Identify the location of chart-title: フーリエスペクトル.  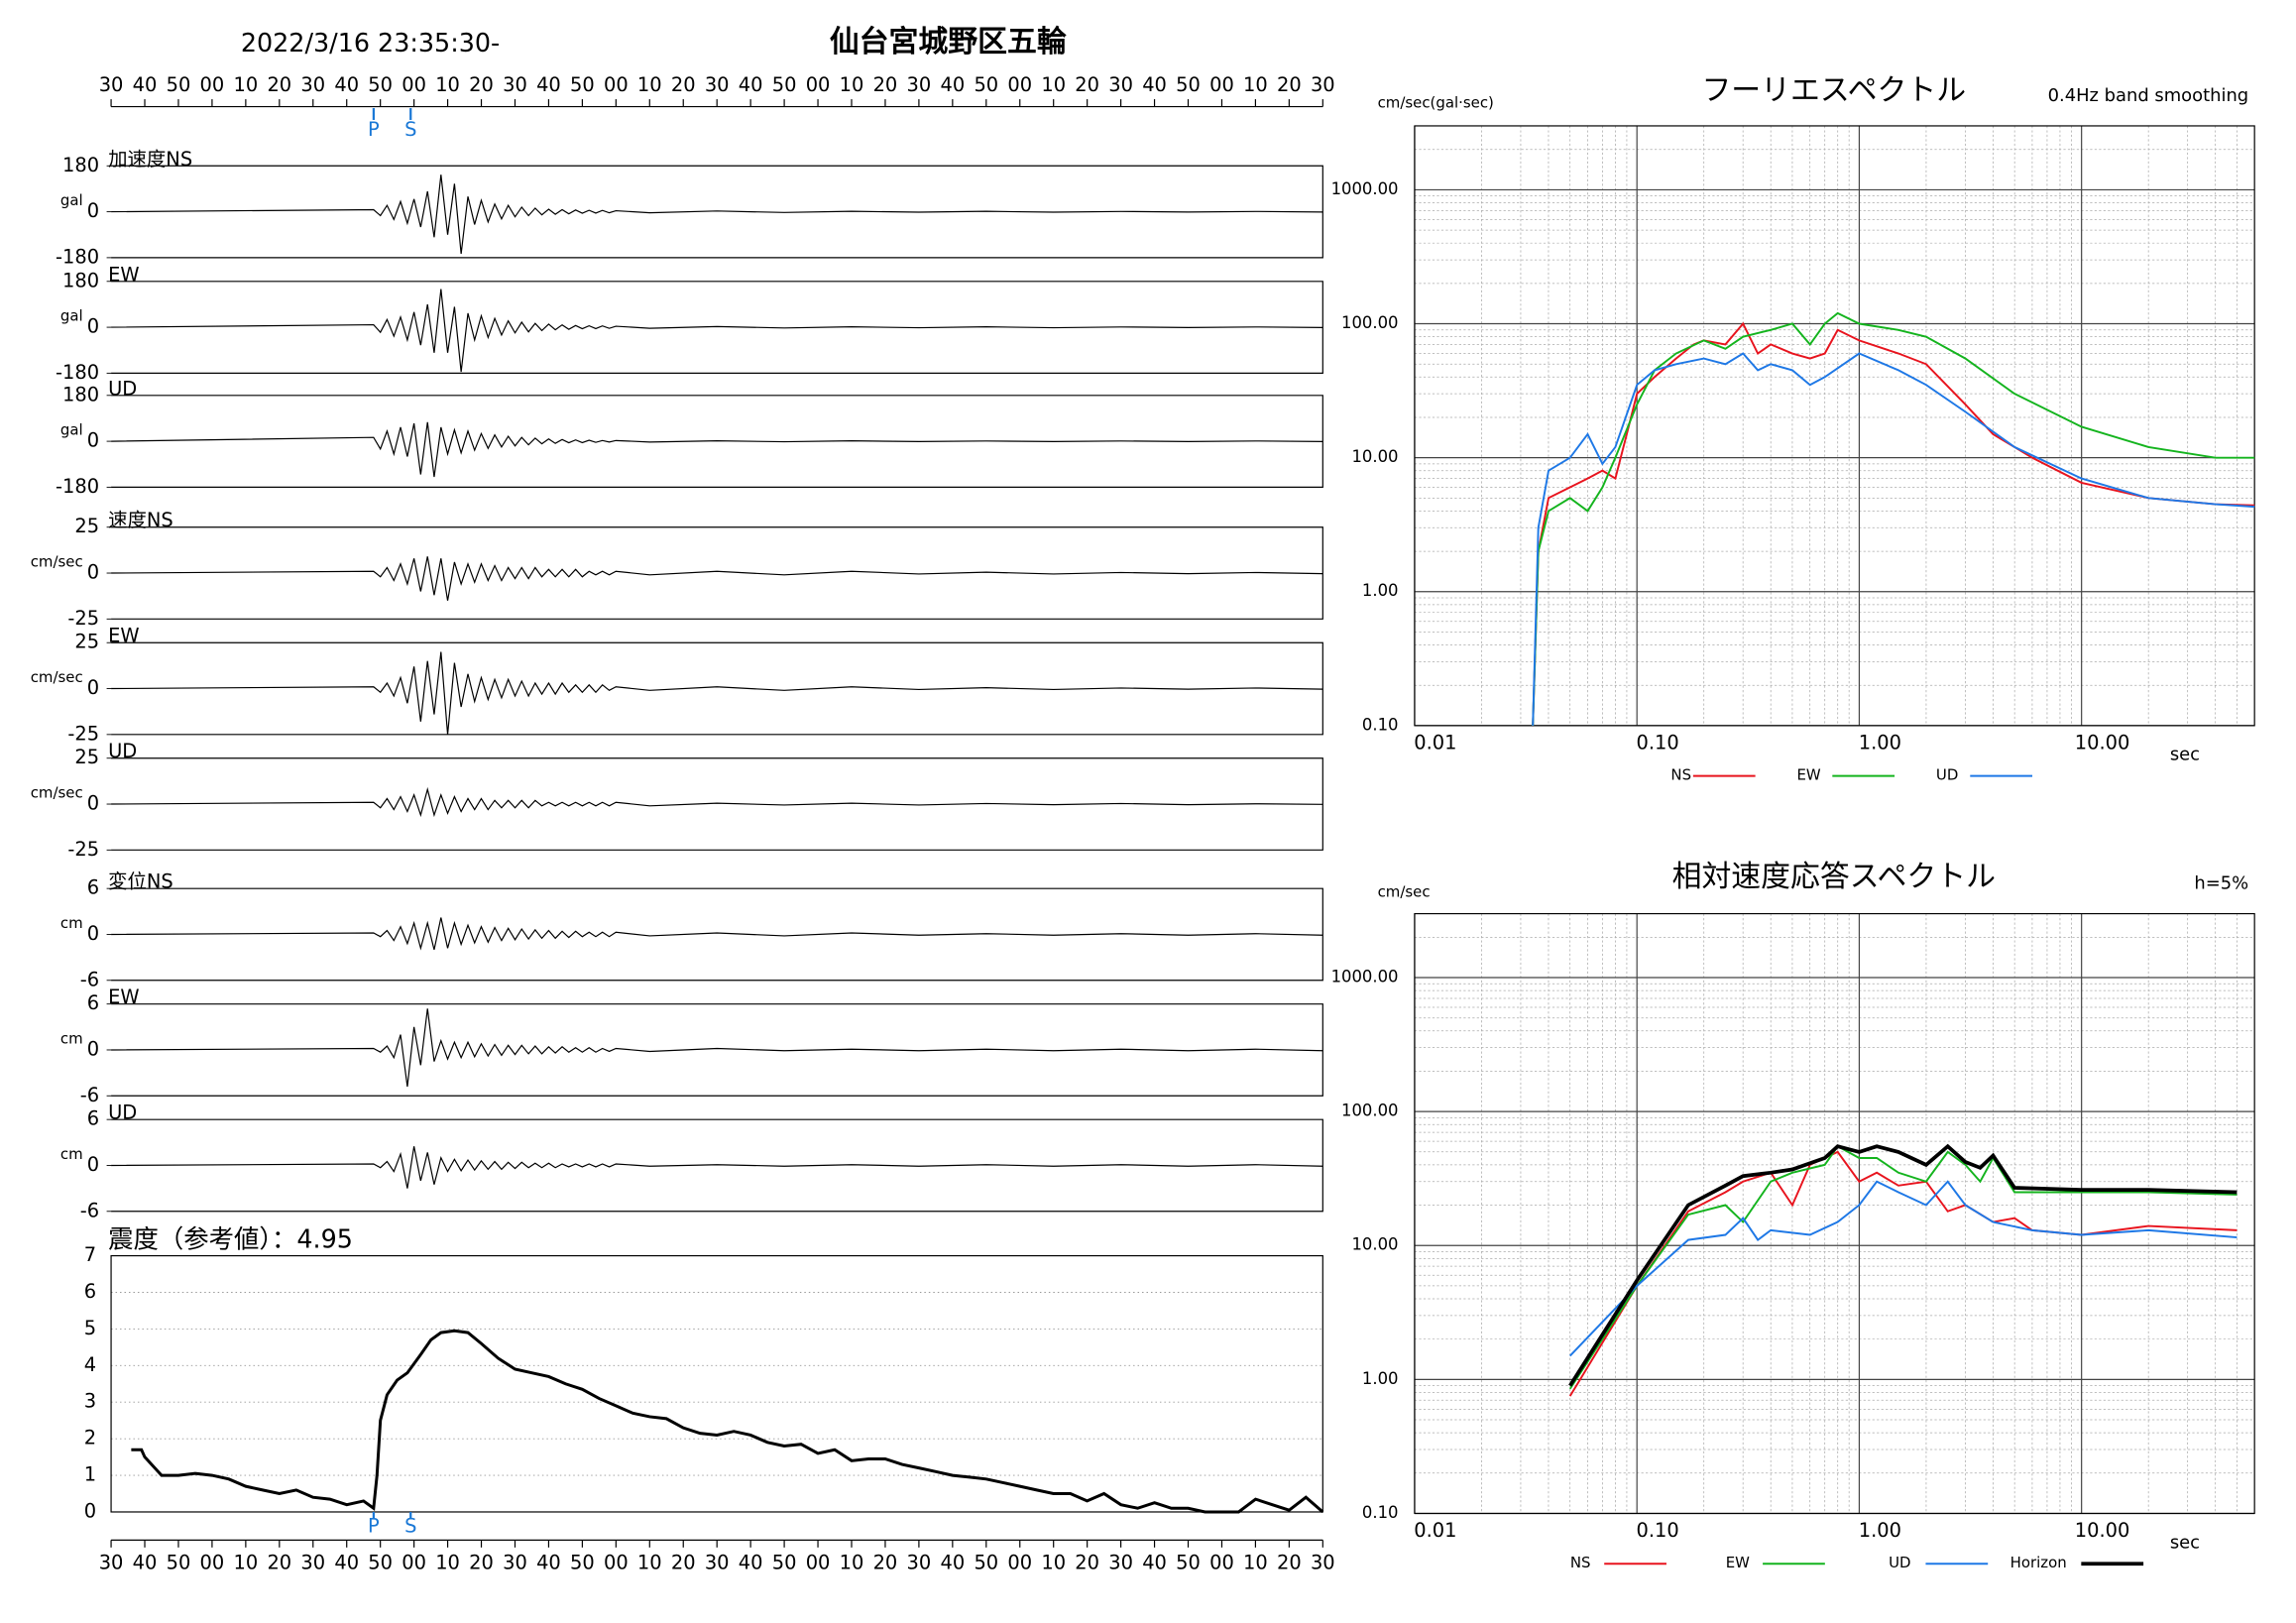
(1834, 90).